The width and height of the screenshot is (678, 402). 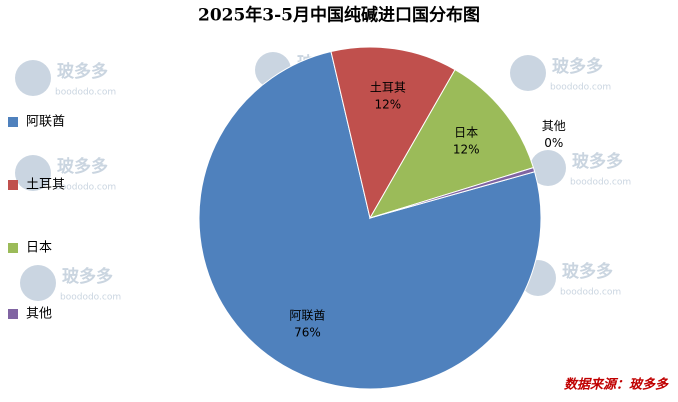 I want to click on chart-title: 2025年3-5月中国纯碱进口国分布图, so click(x=339, y=15).